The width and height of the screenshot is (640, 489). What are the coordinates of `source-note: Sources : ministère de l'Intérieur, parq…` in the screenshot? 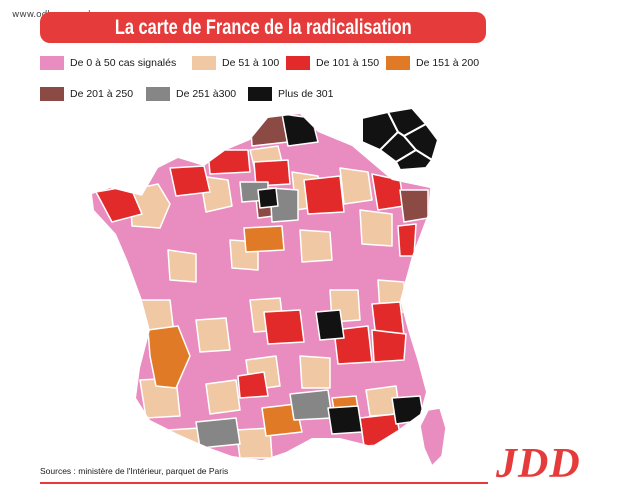 It's located at (134, 471).